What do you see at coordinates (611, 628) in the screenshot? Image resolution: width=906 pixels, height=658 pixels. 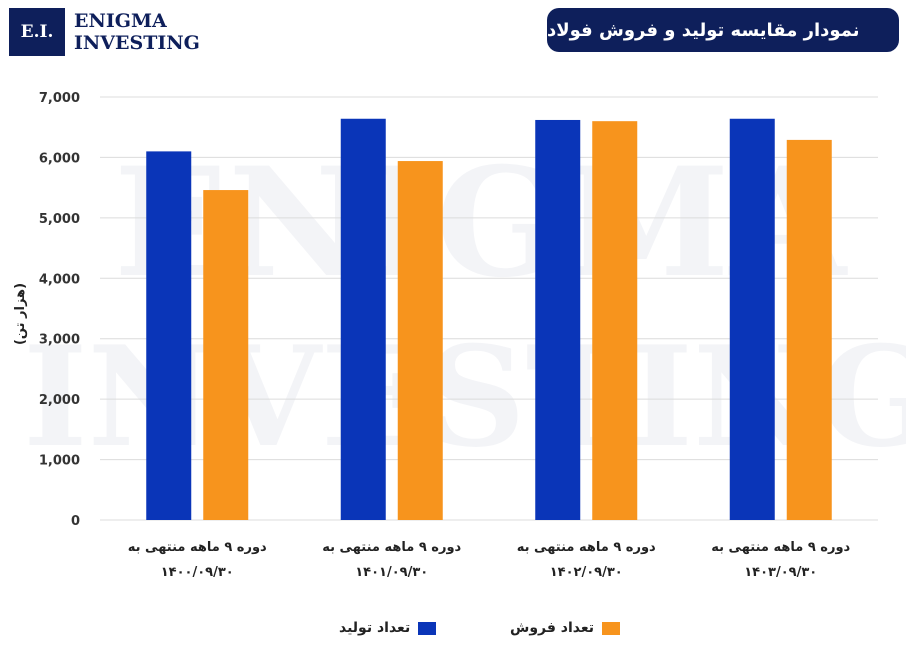 I see `legend-swatch-sales` at bounding box center [611, 628].